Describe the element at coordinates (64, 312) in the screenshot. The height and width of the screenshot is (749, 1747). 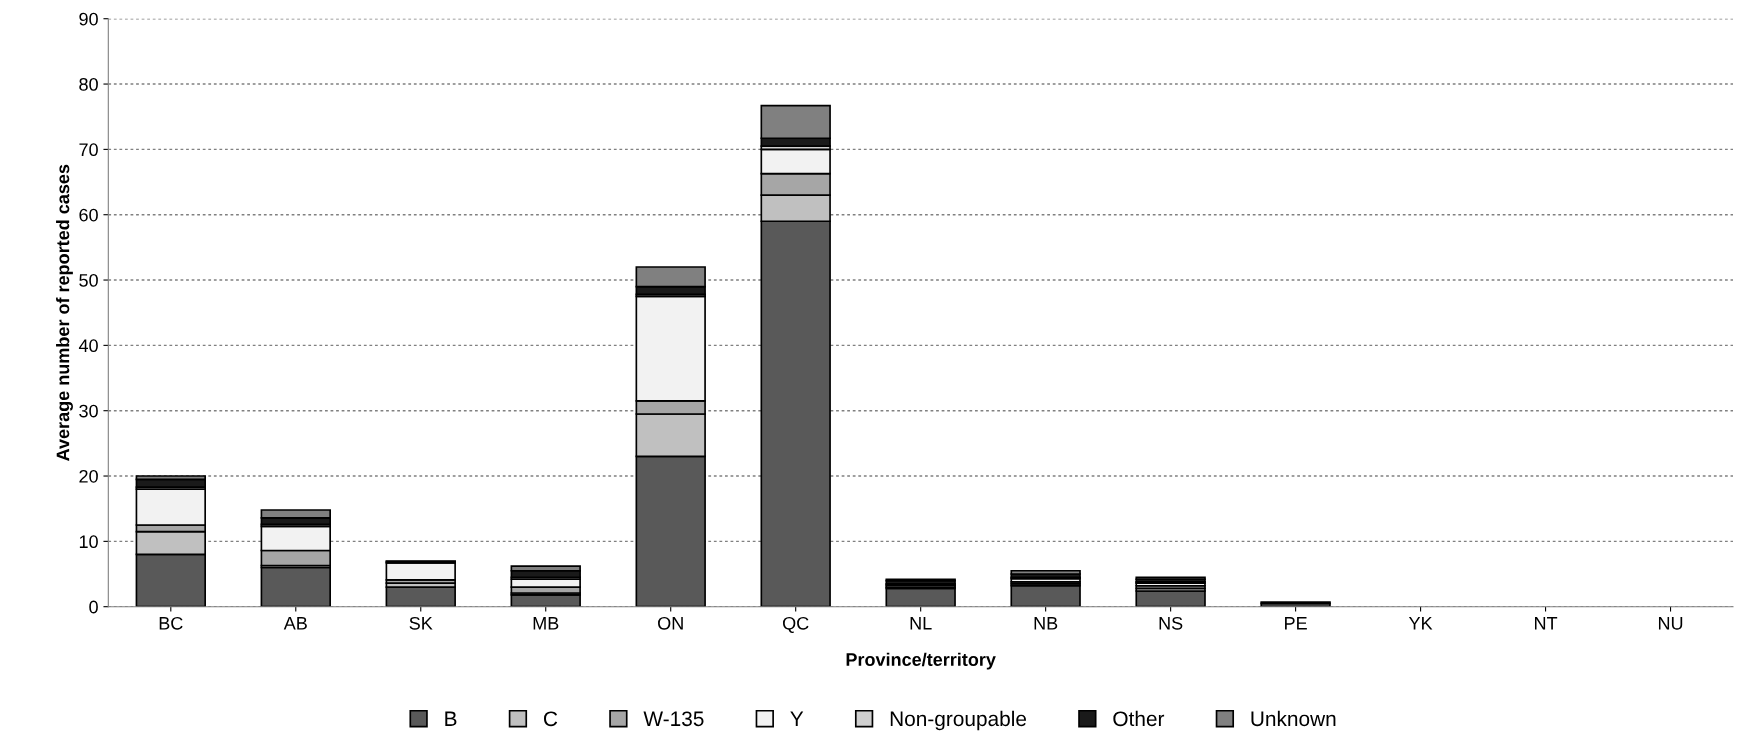
I see `y-axis-title: Average number of reported cases` at that location.